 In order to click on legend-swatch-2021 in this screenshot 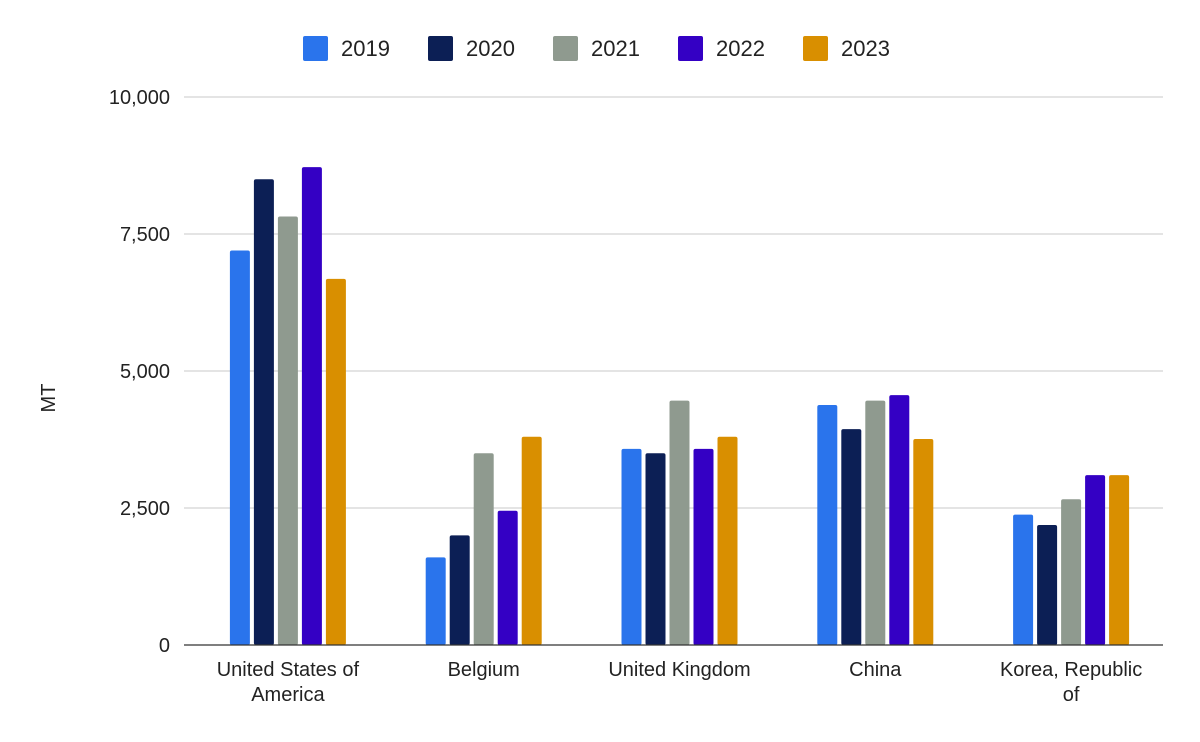, I will do `click(565, 48)`.